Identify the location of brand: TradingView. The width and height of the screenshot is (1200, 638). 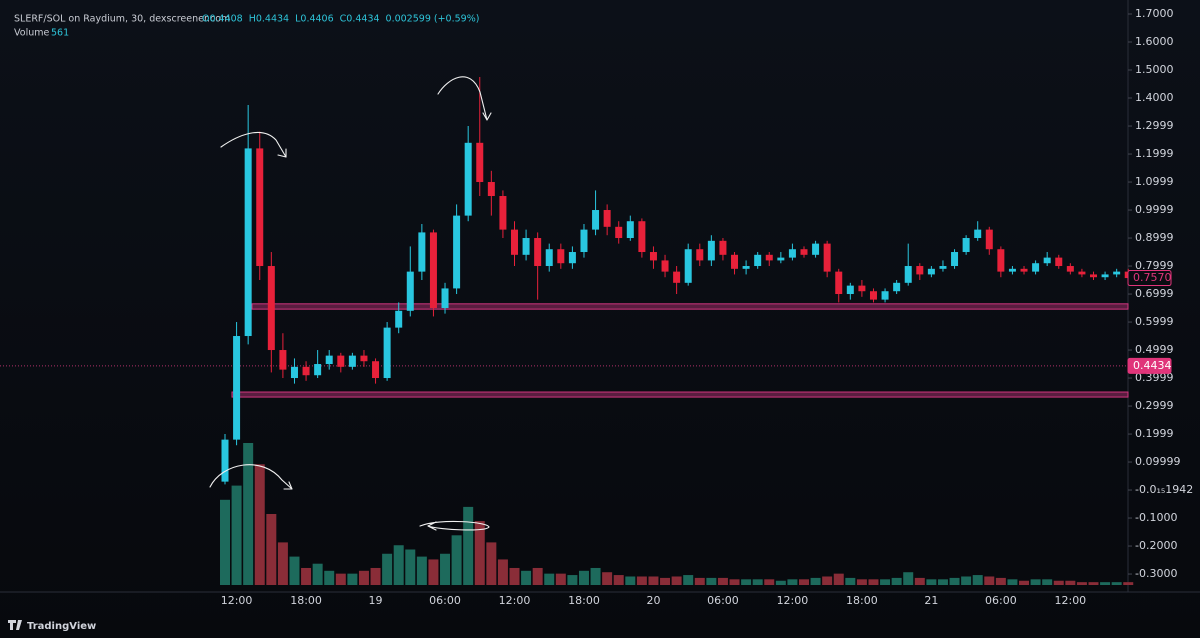
(52, 626).